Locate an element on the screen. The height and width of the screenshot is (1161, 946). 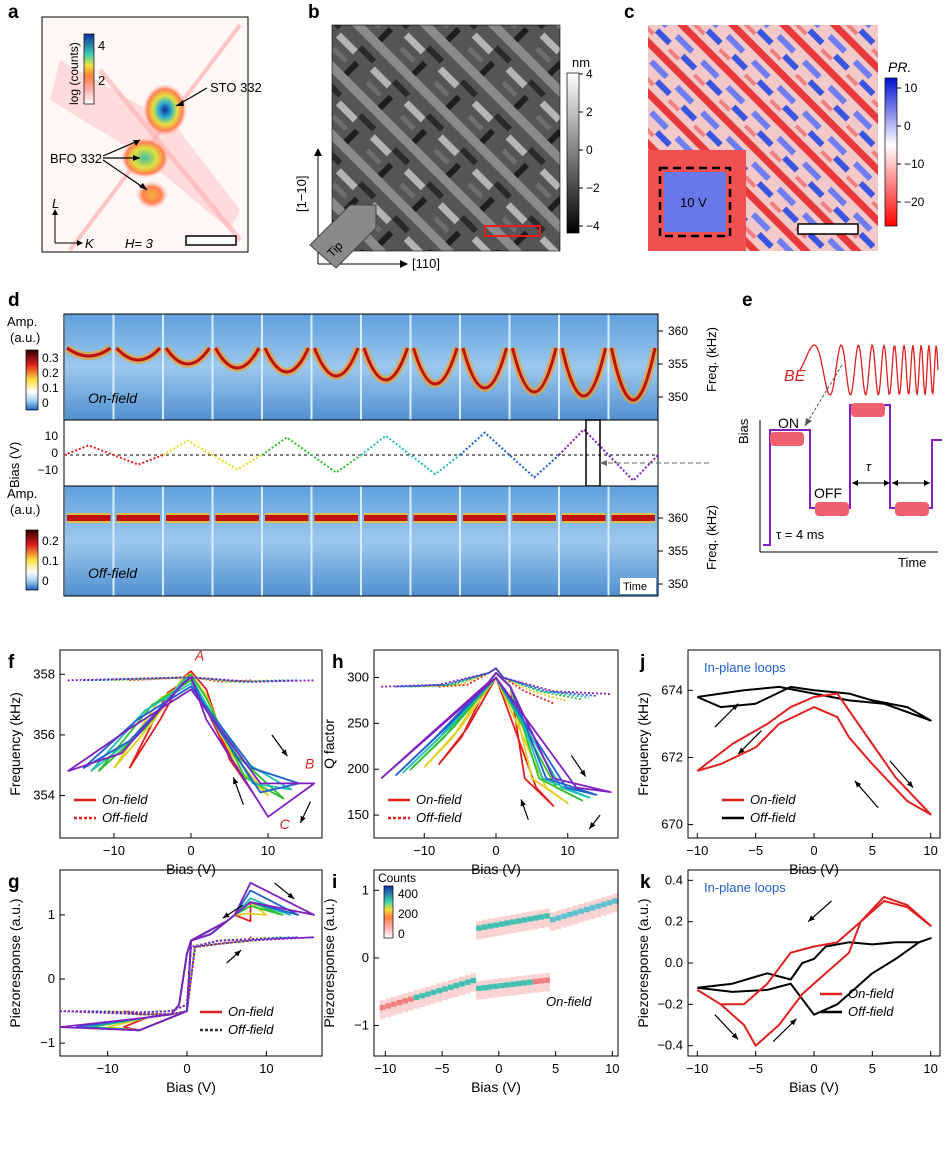
axis-1-10-label: [1−10] is located at coordinates (301, 193).